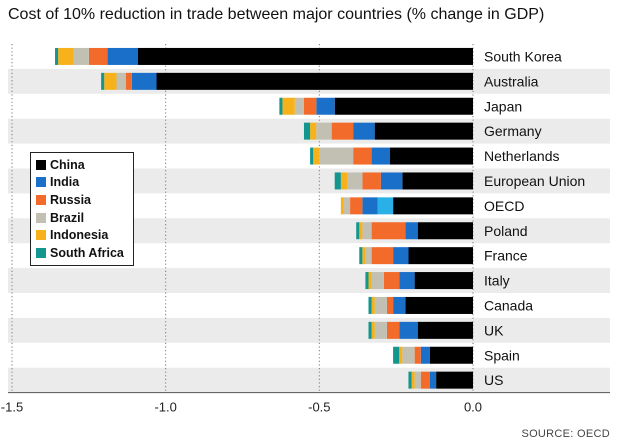  What do you see at coordinates (511, 81) in the screenshot?
I see `category-label: Australia` at bounding box center [511, 81].